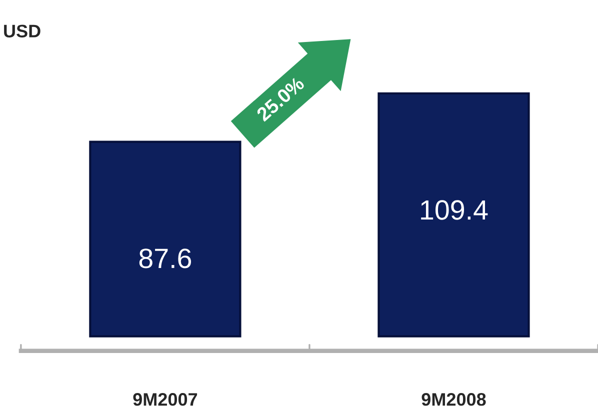 The image size is (598, 408). What do you see at coordinates (22, 31) in the screenshot?
I see `y-axis-title: USD` at bounding box center [22, 31].